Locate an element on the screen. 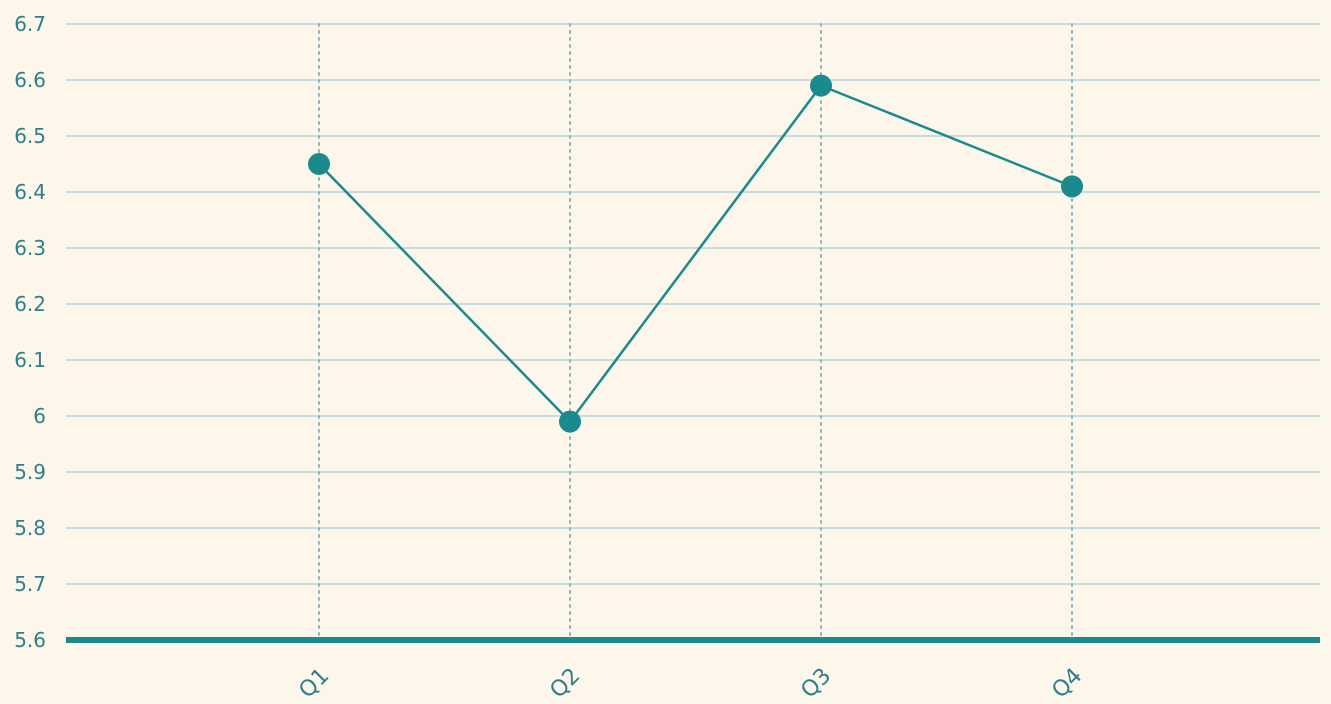  data-point-q1 is located at coordinates (319, 164).